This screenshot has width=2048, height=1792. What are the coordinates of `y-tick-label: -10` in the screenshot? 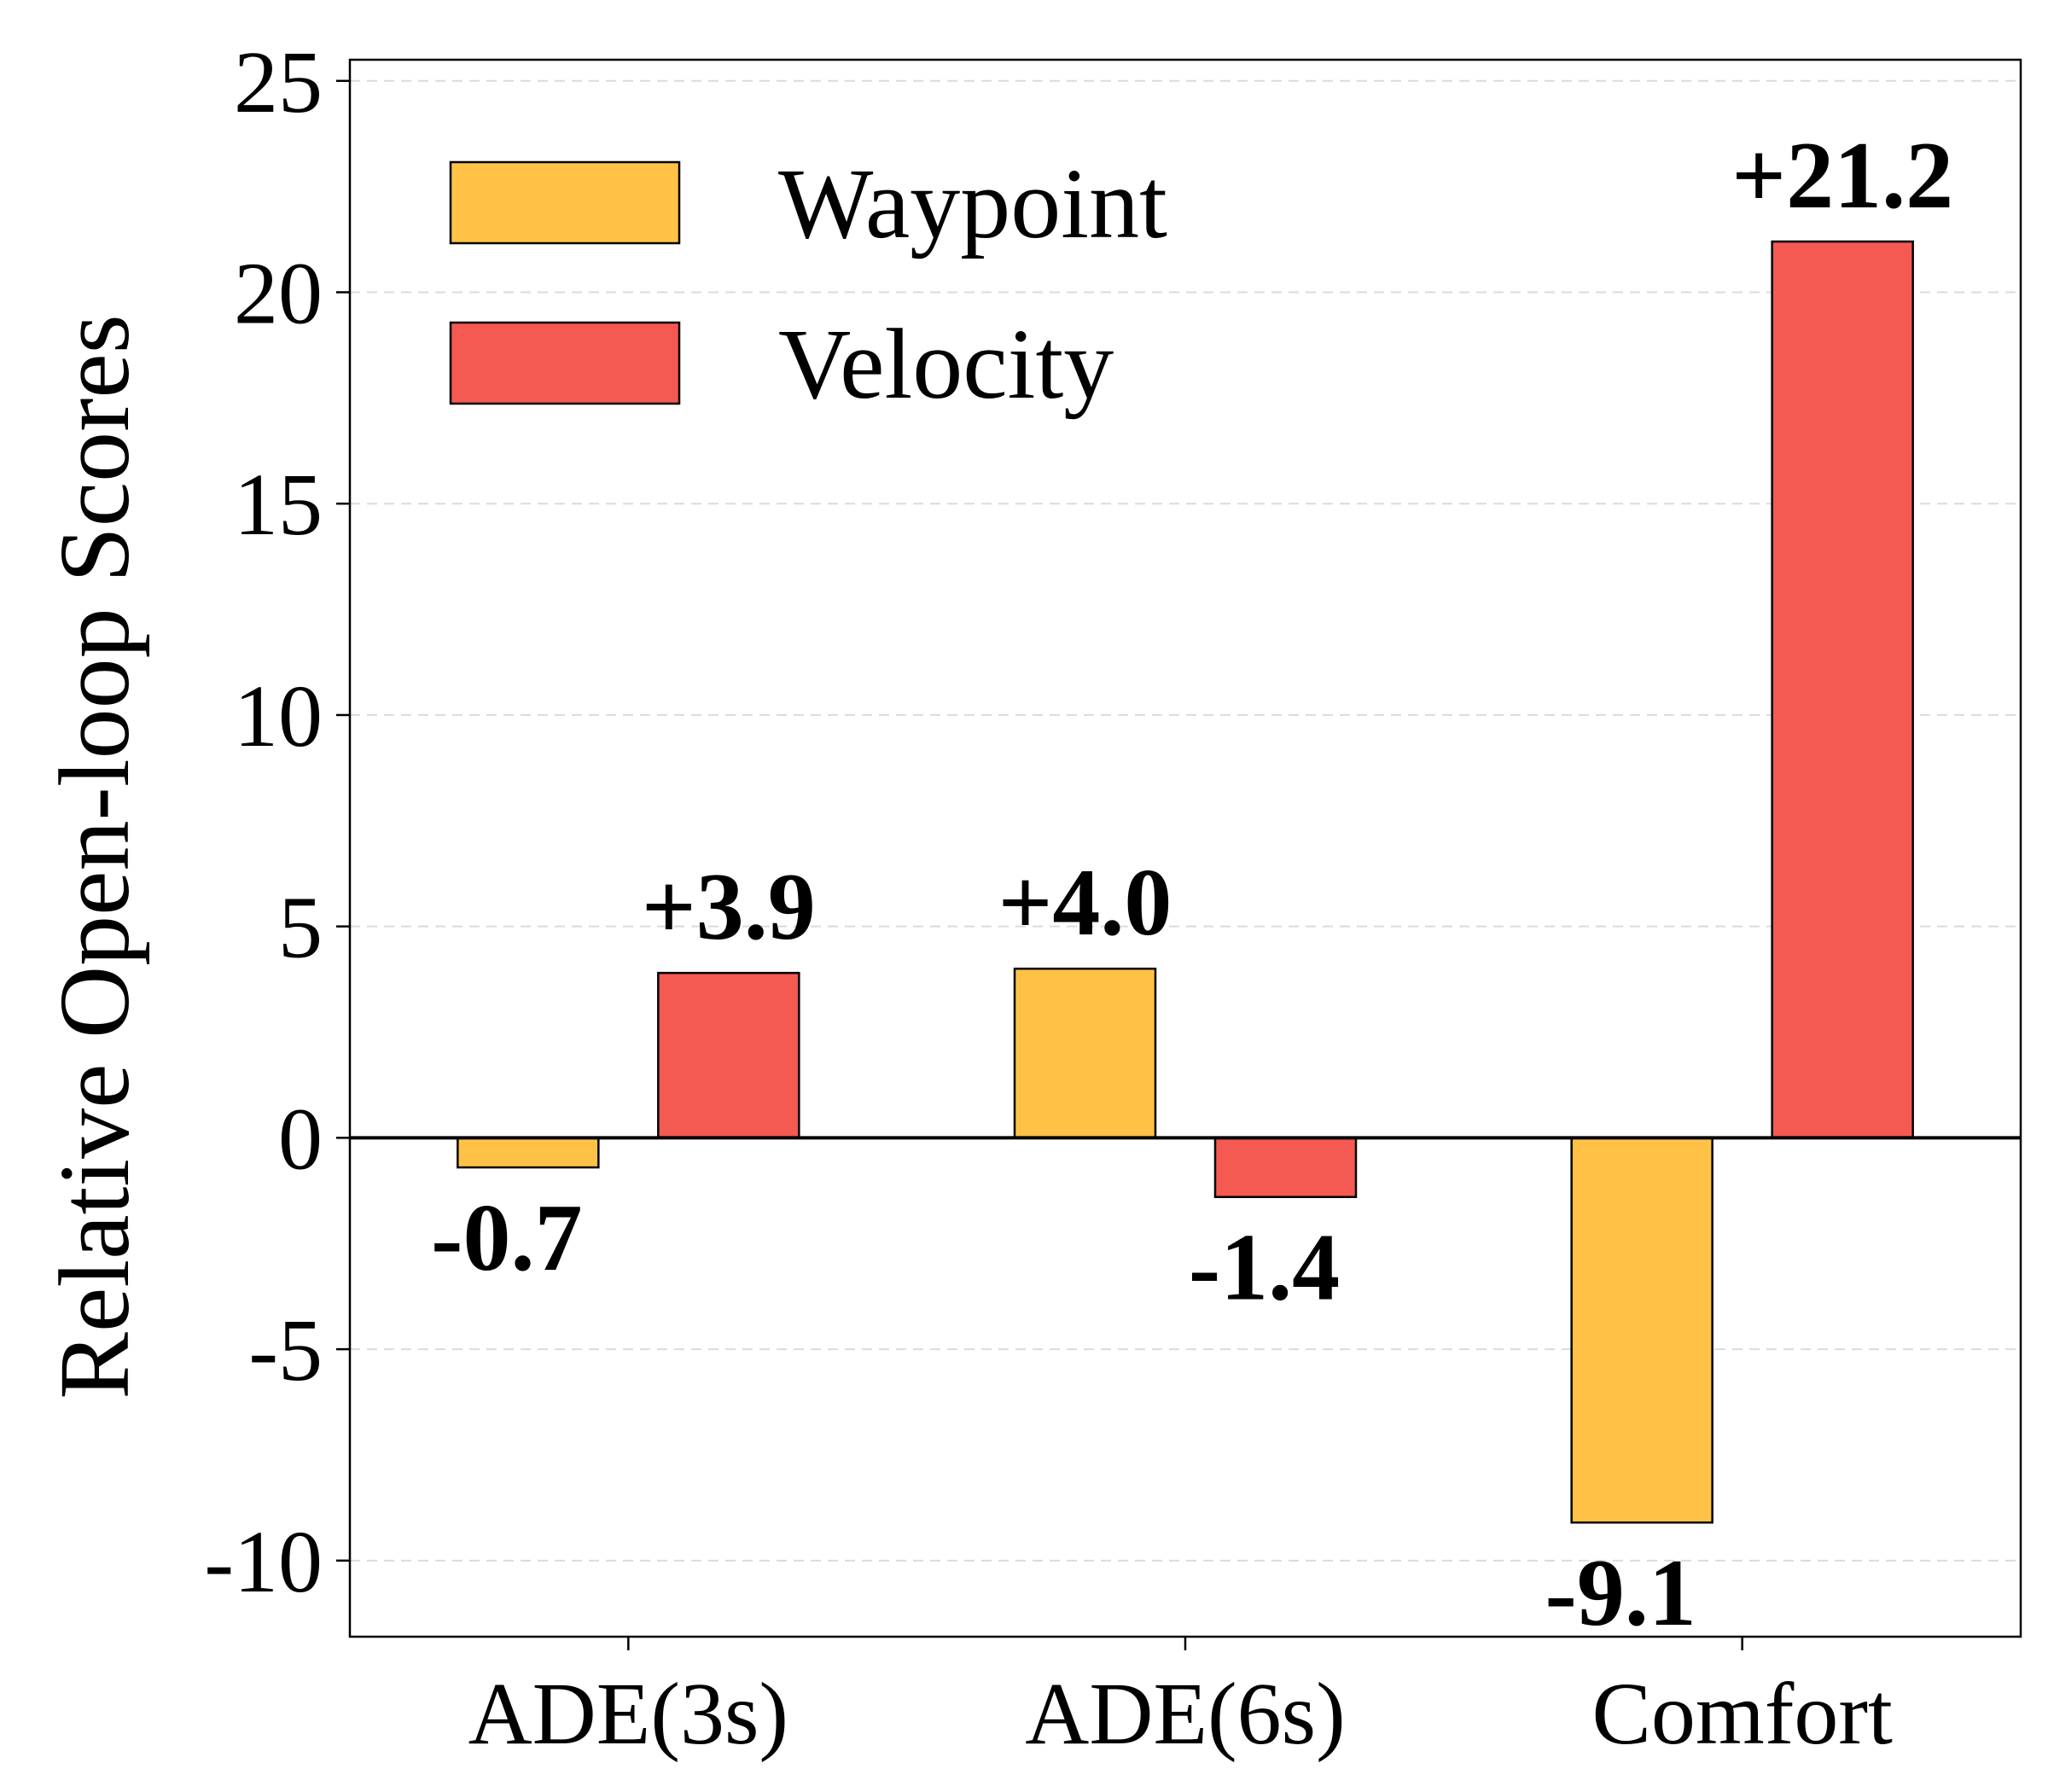 It's located at (263, 1562).